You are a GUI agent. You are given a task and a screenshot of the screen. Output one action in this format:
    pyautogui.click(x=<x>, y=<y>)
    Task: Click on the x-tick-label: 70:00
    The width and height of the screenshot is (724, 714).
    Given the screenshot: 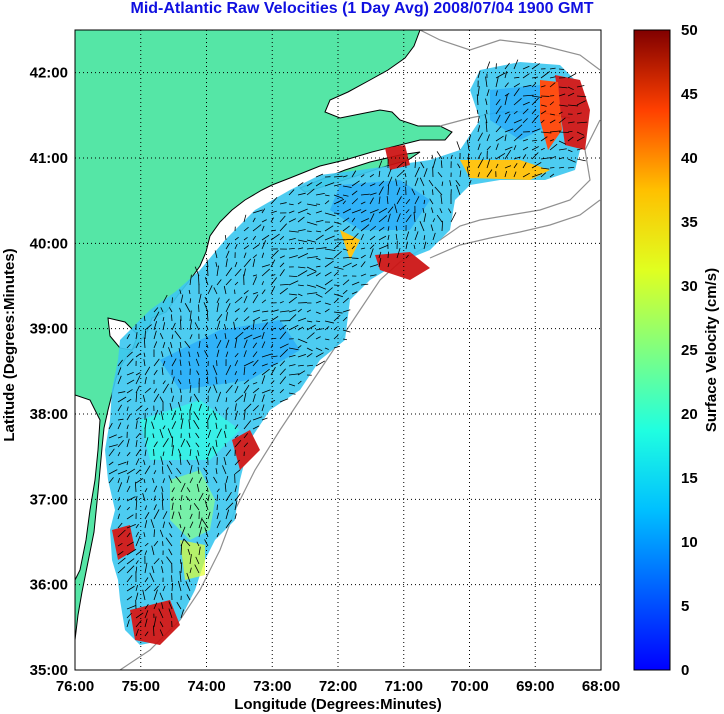 What is the action you would take?
    pyautogui.click(x=469, y=686)
    